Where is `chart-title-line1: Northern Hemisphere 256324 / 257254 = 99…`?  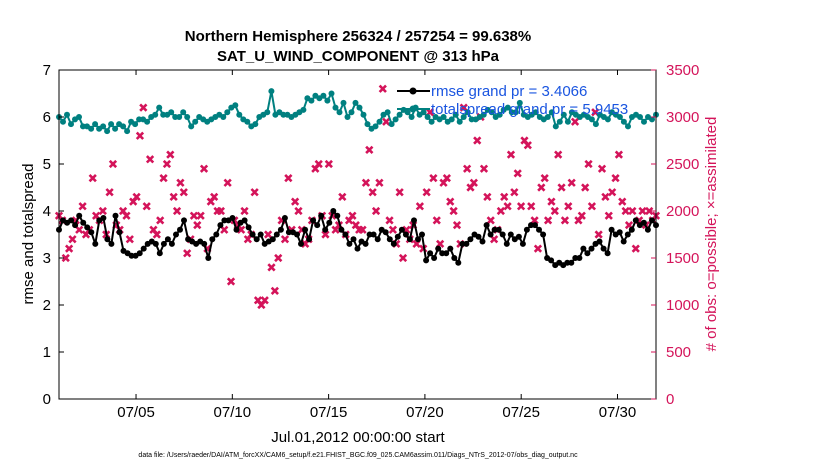 chart-title-line1: Northern Hemisphere 256324 / 257254 = 99… is located at coordinates (358, 36).